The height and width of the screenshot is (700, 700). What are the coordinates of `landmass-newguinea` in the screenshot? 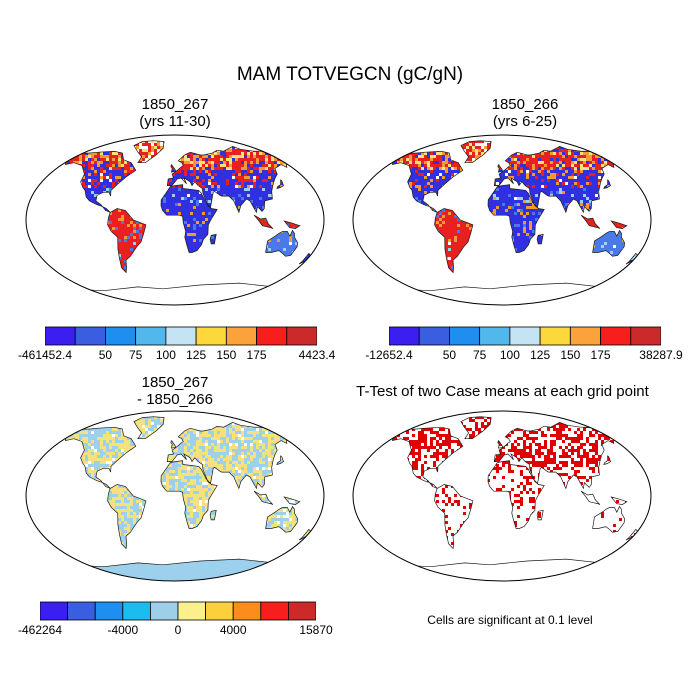 It's located at (619, 225).